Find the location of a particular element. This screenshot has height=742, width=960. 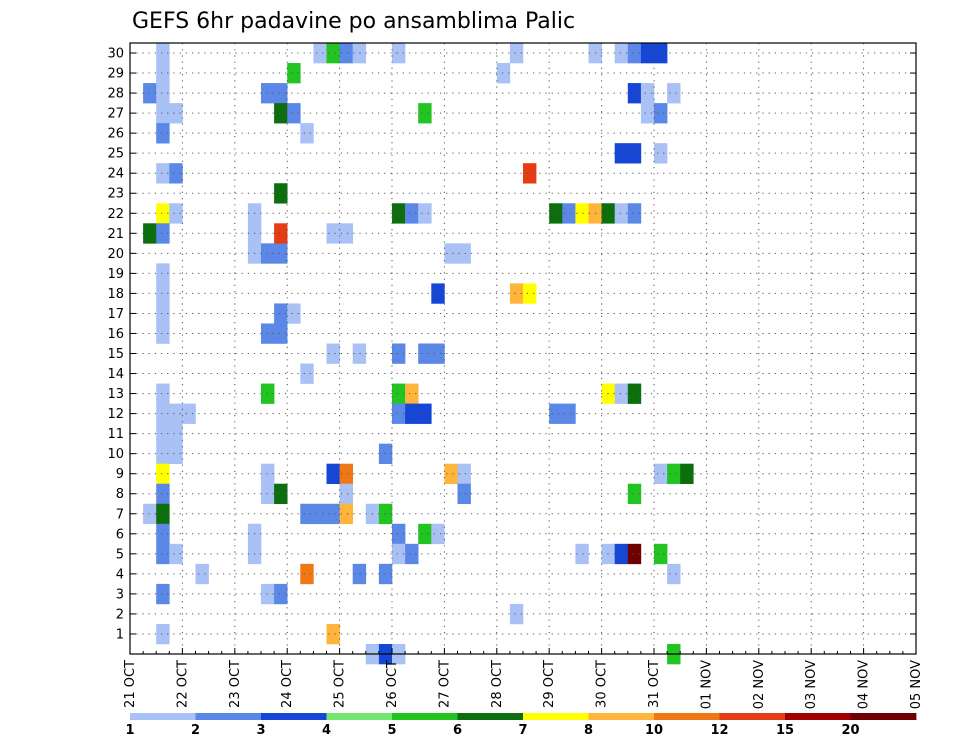

y-tick-label: 28 is located at coordinates (115, 94).